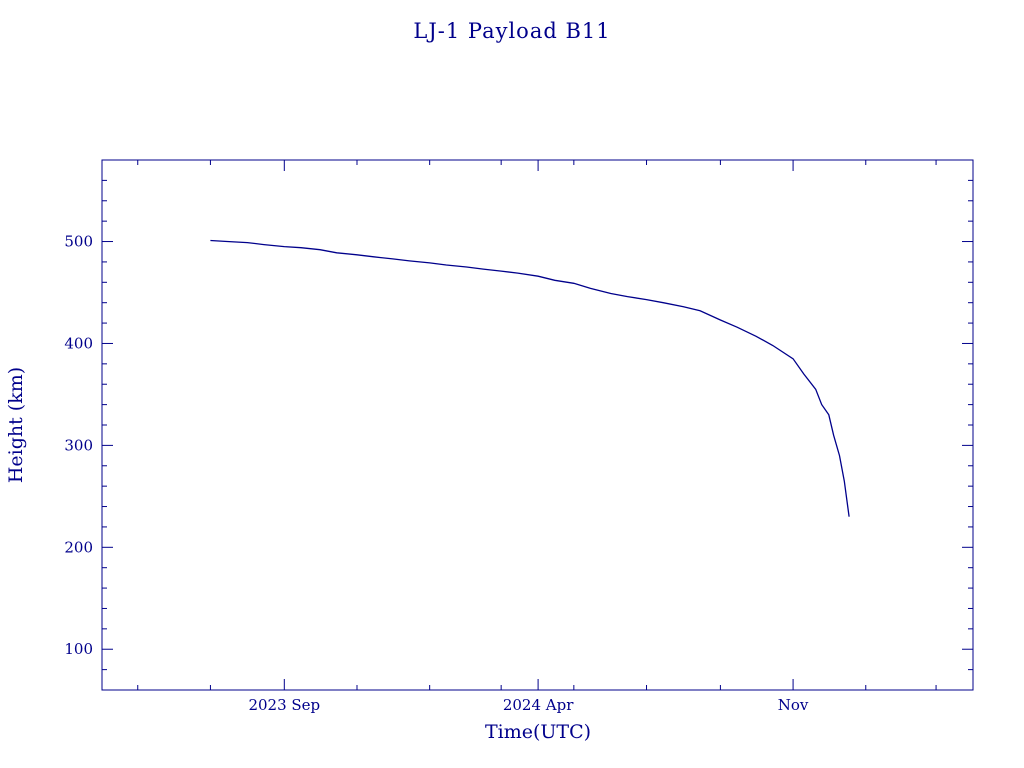  What do you see at coordinates (511, 31) in the screenshot?
I see `chart-title: LJ-1 Payload B11` at bounding box center [511, 31].